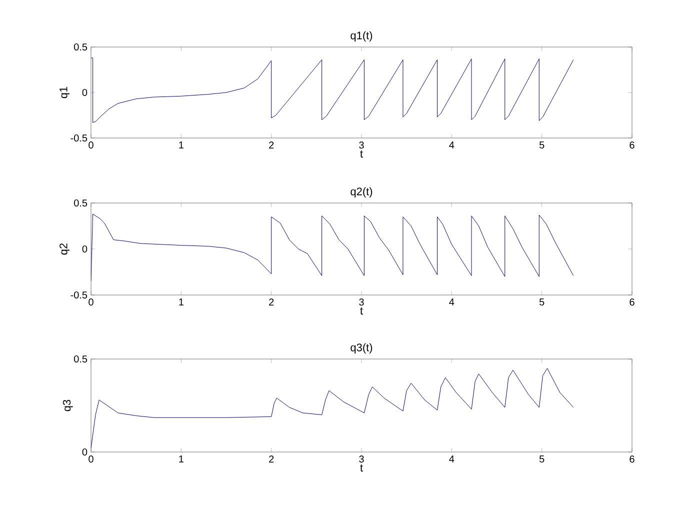 This screenshot has height=525, width=700. I want to click on y-axis-title: q1, so click(65, 92).